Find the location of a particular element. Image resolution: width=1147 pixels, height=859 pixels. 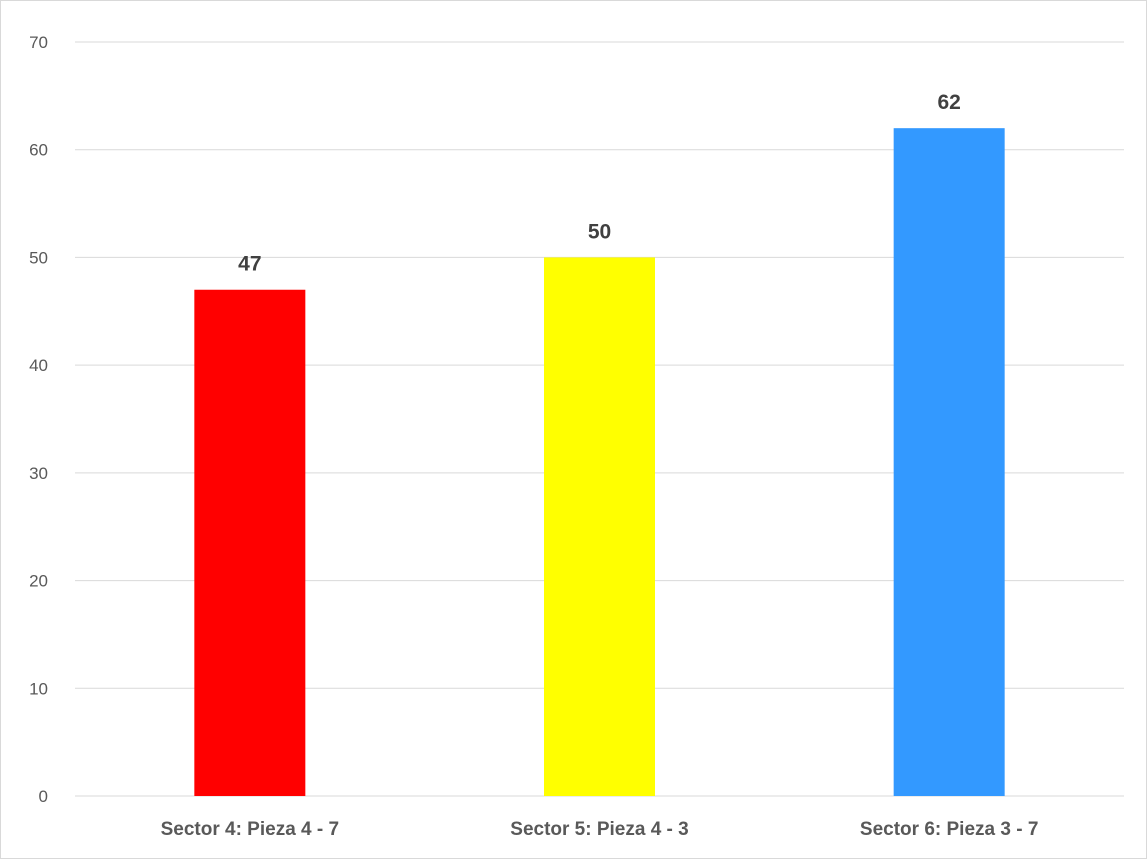

y-axis-ticks: 0 10 20 30 40 50 60 70 is located at coordinates (38, 419).